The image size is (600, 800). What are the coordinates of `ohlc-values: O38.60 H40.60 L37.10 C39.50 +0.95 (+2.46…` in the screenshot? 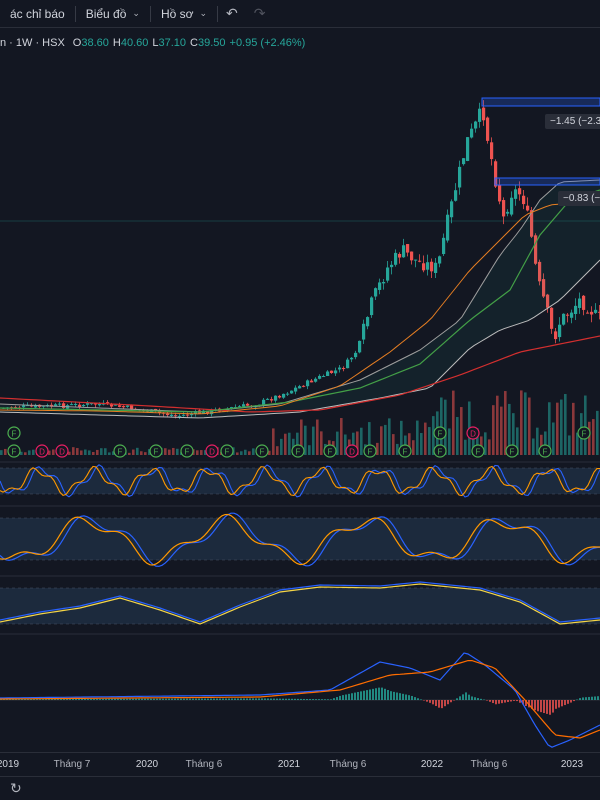 It's located at (189, 43).